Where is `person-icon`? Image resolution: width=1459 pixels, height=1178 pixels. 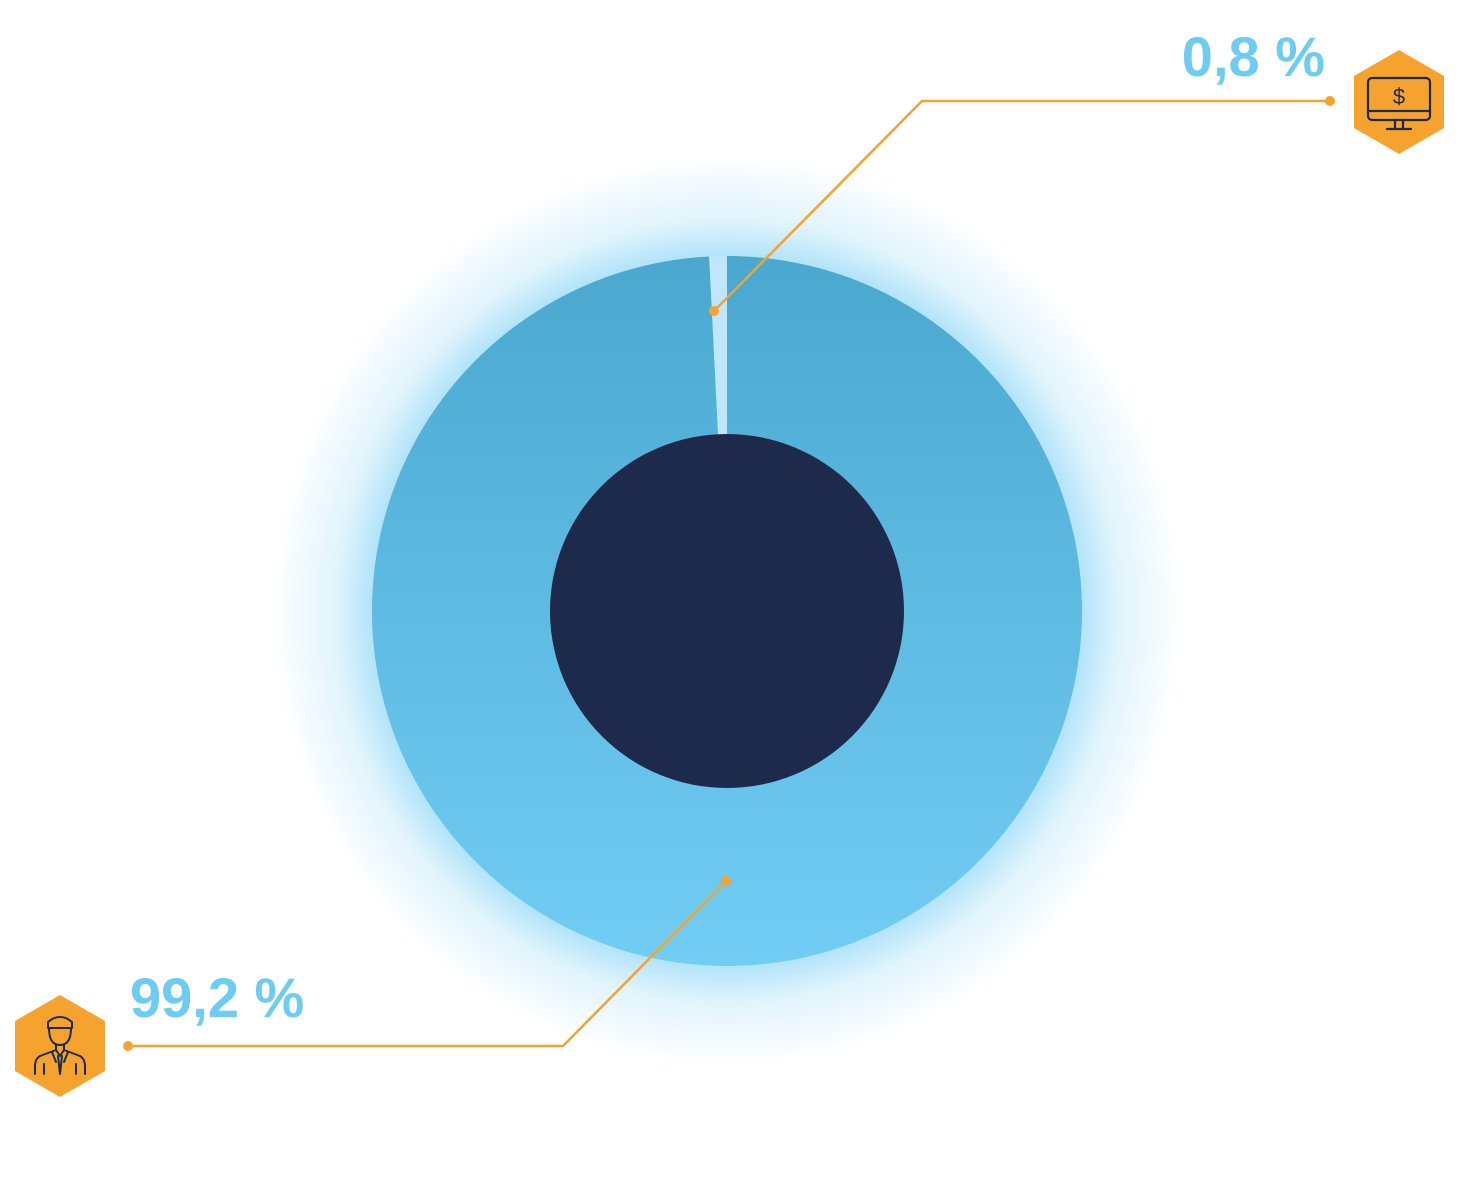 person-icon is located at coordinates (60, 1046).